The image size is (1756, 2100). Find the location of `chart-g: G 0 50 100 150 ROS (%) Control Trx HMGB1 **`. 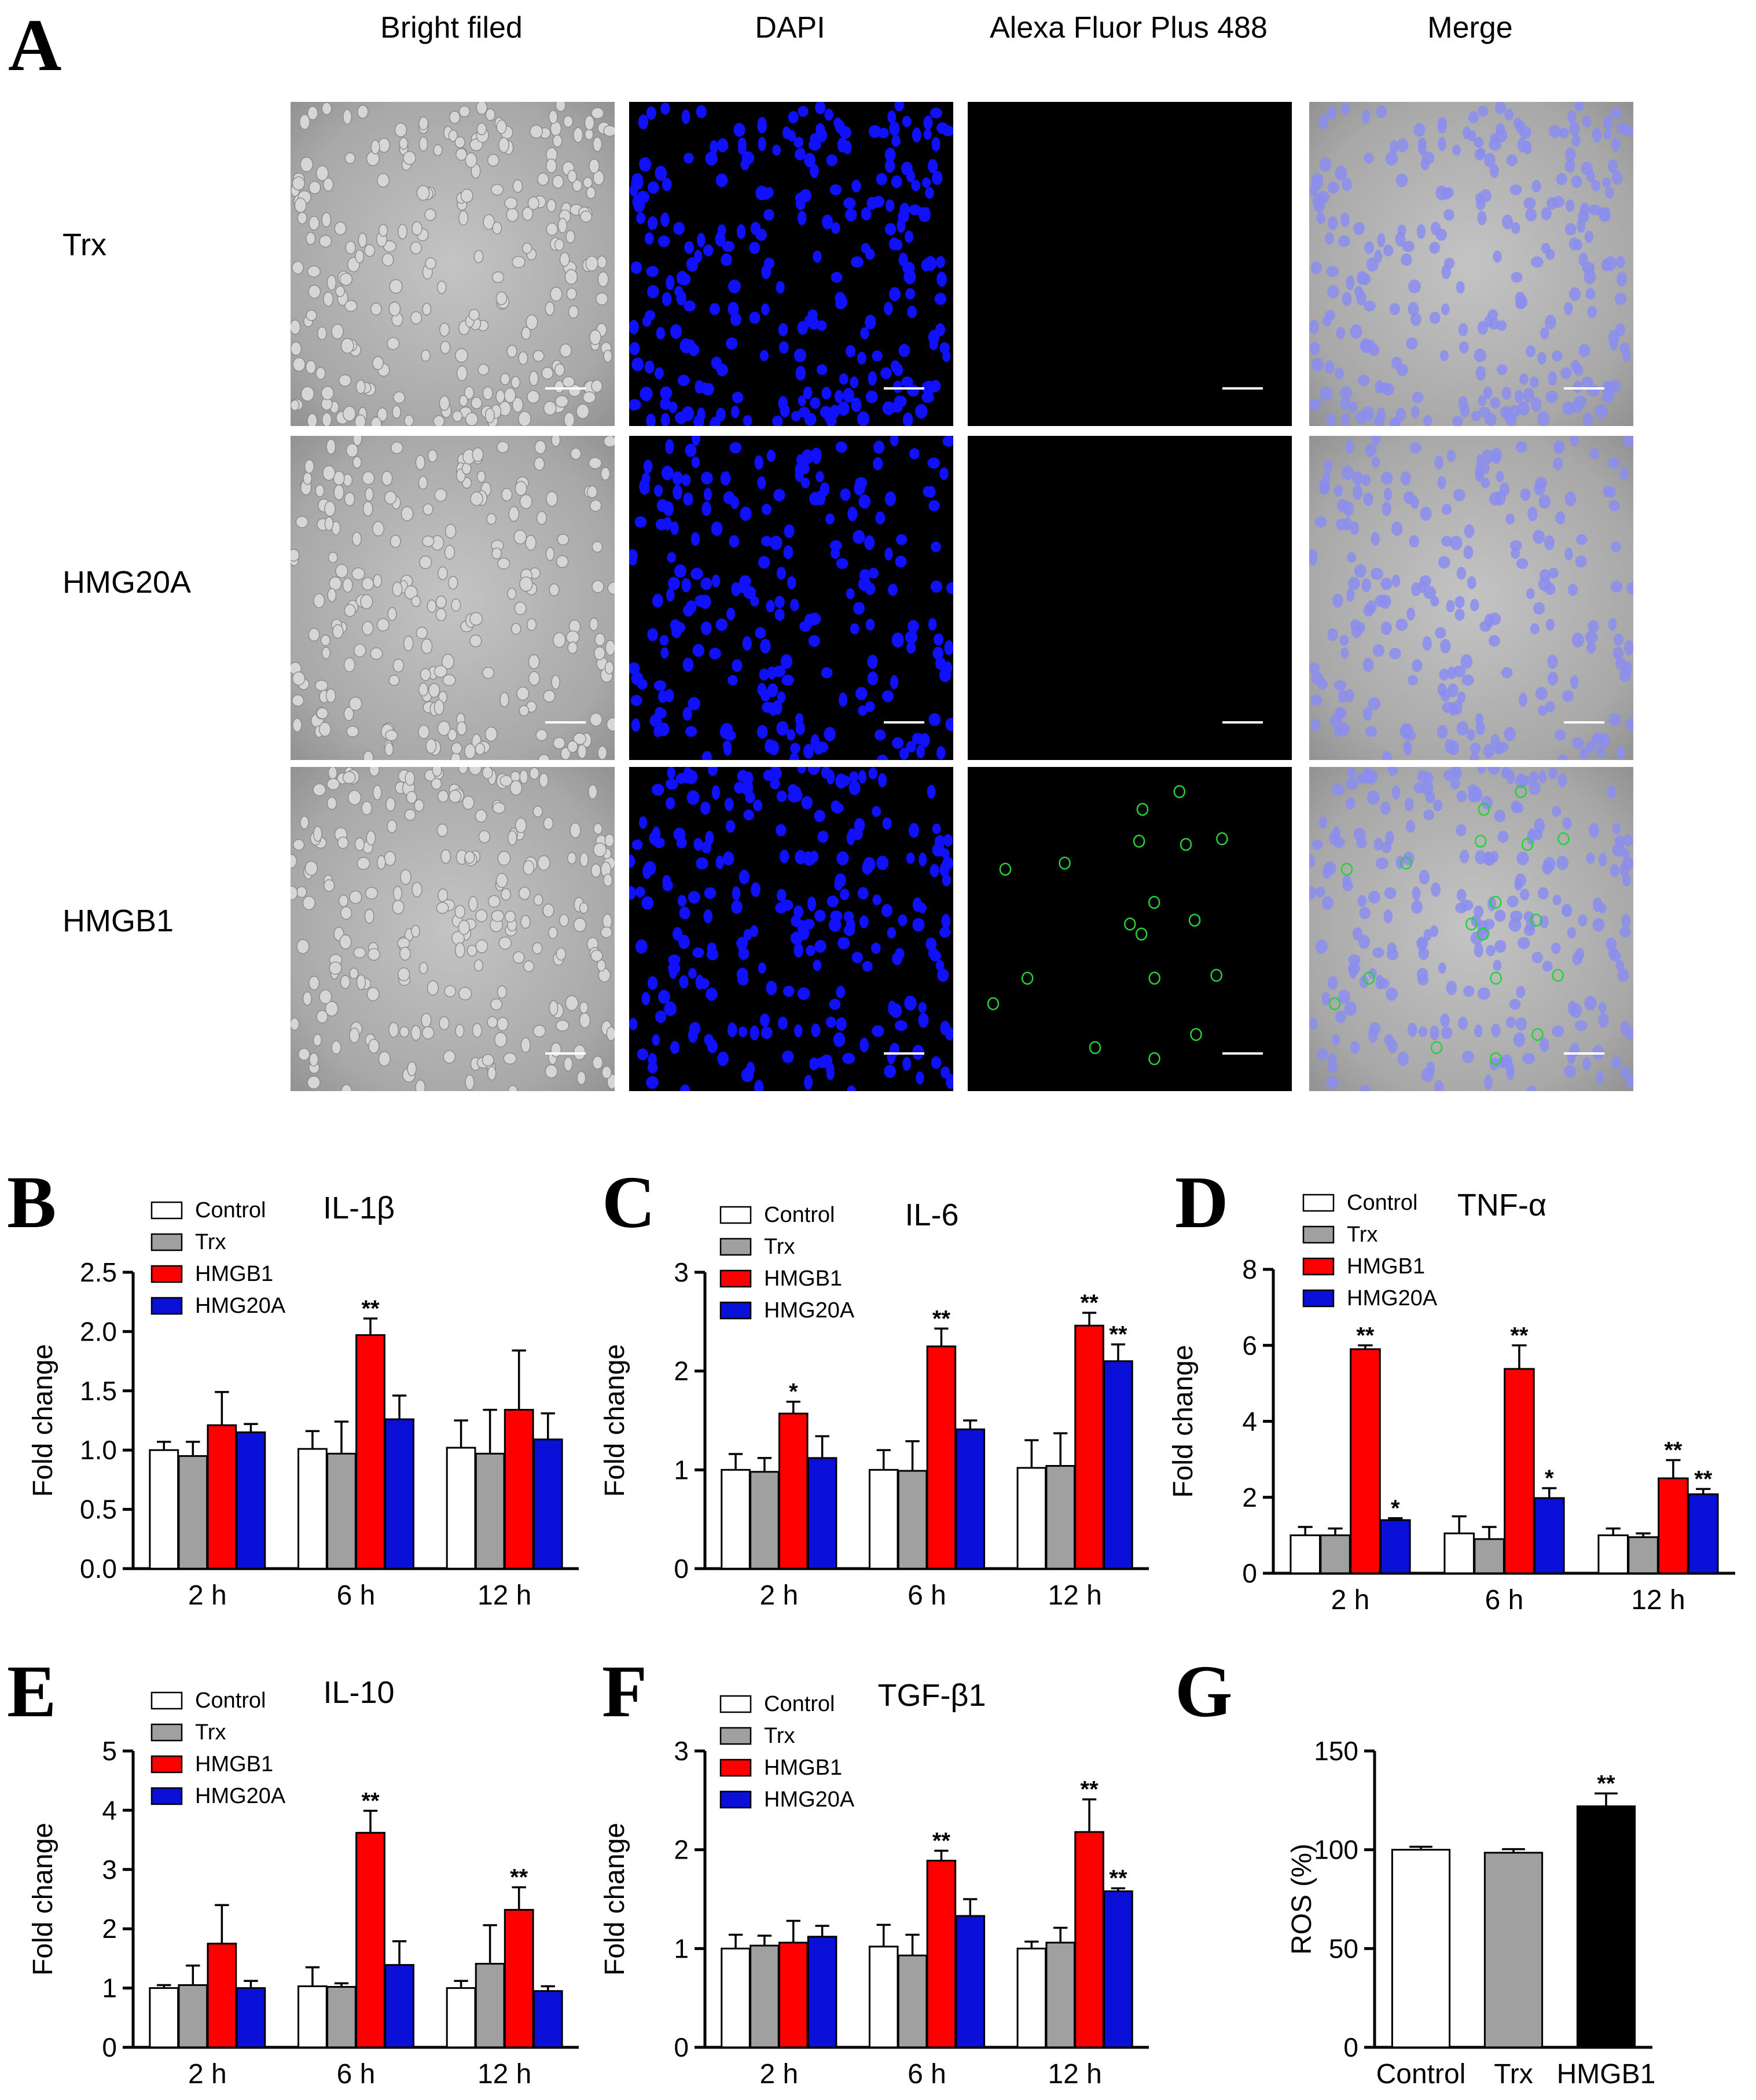

chart-g: G 0 50 100 150 ROS (%) Control Trx HMGB1 ** is located at coordinates (1415, 1870).